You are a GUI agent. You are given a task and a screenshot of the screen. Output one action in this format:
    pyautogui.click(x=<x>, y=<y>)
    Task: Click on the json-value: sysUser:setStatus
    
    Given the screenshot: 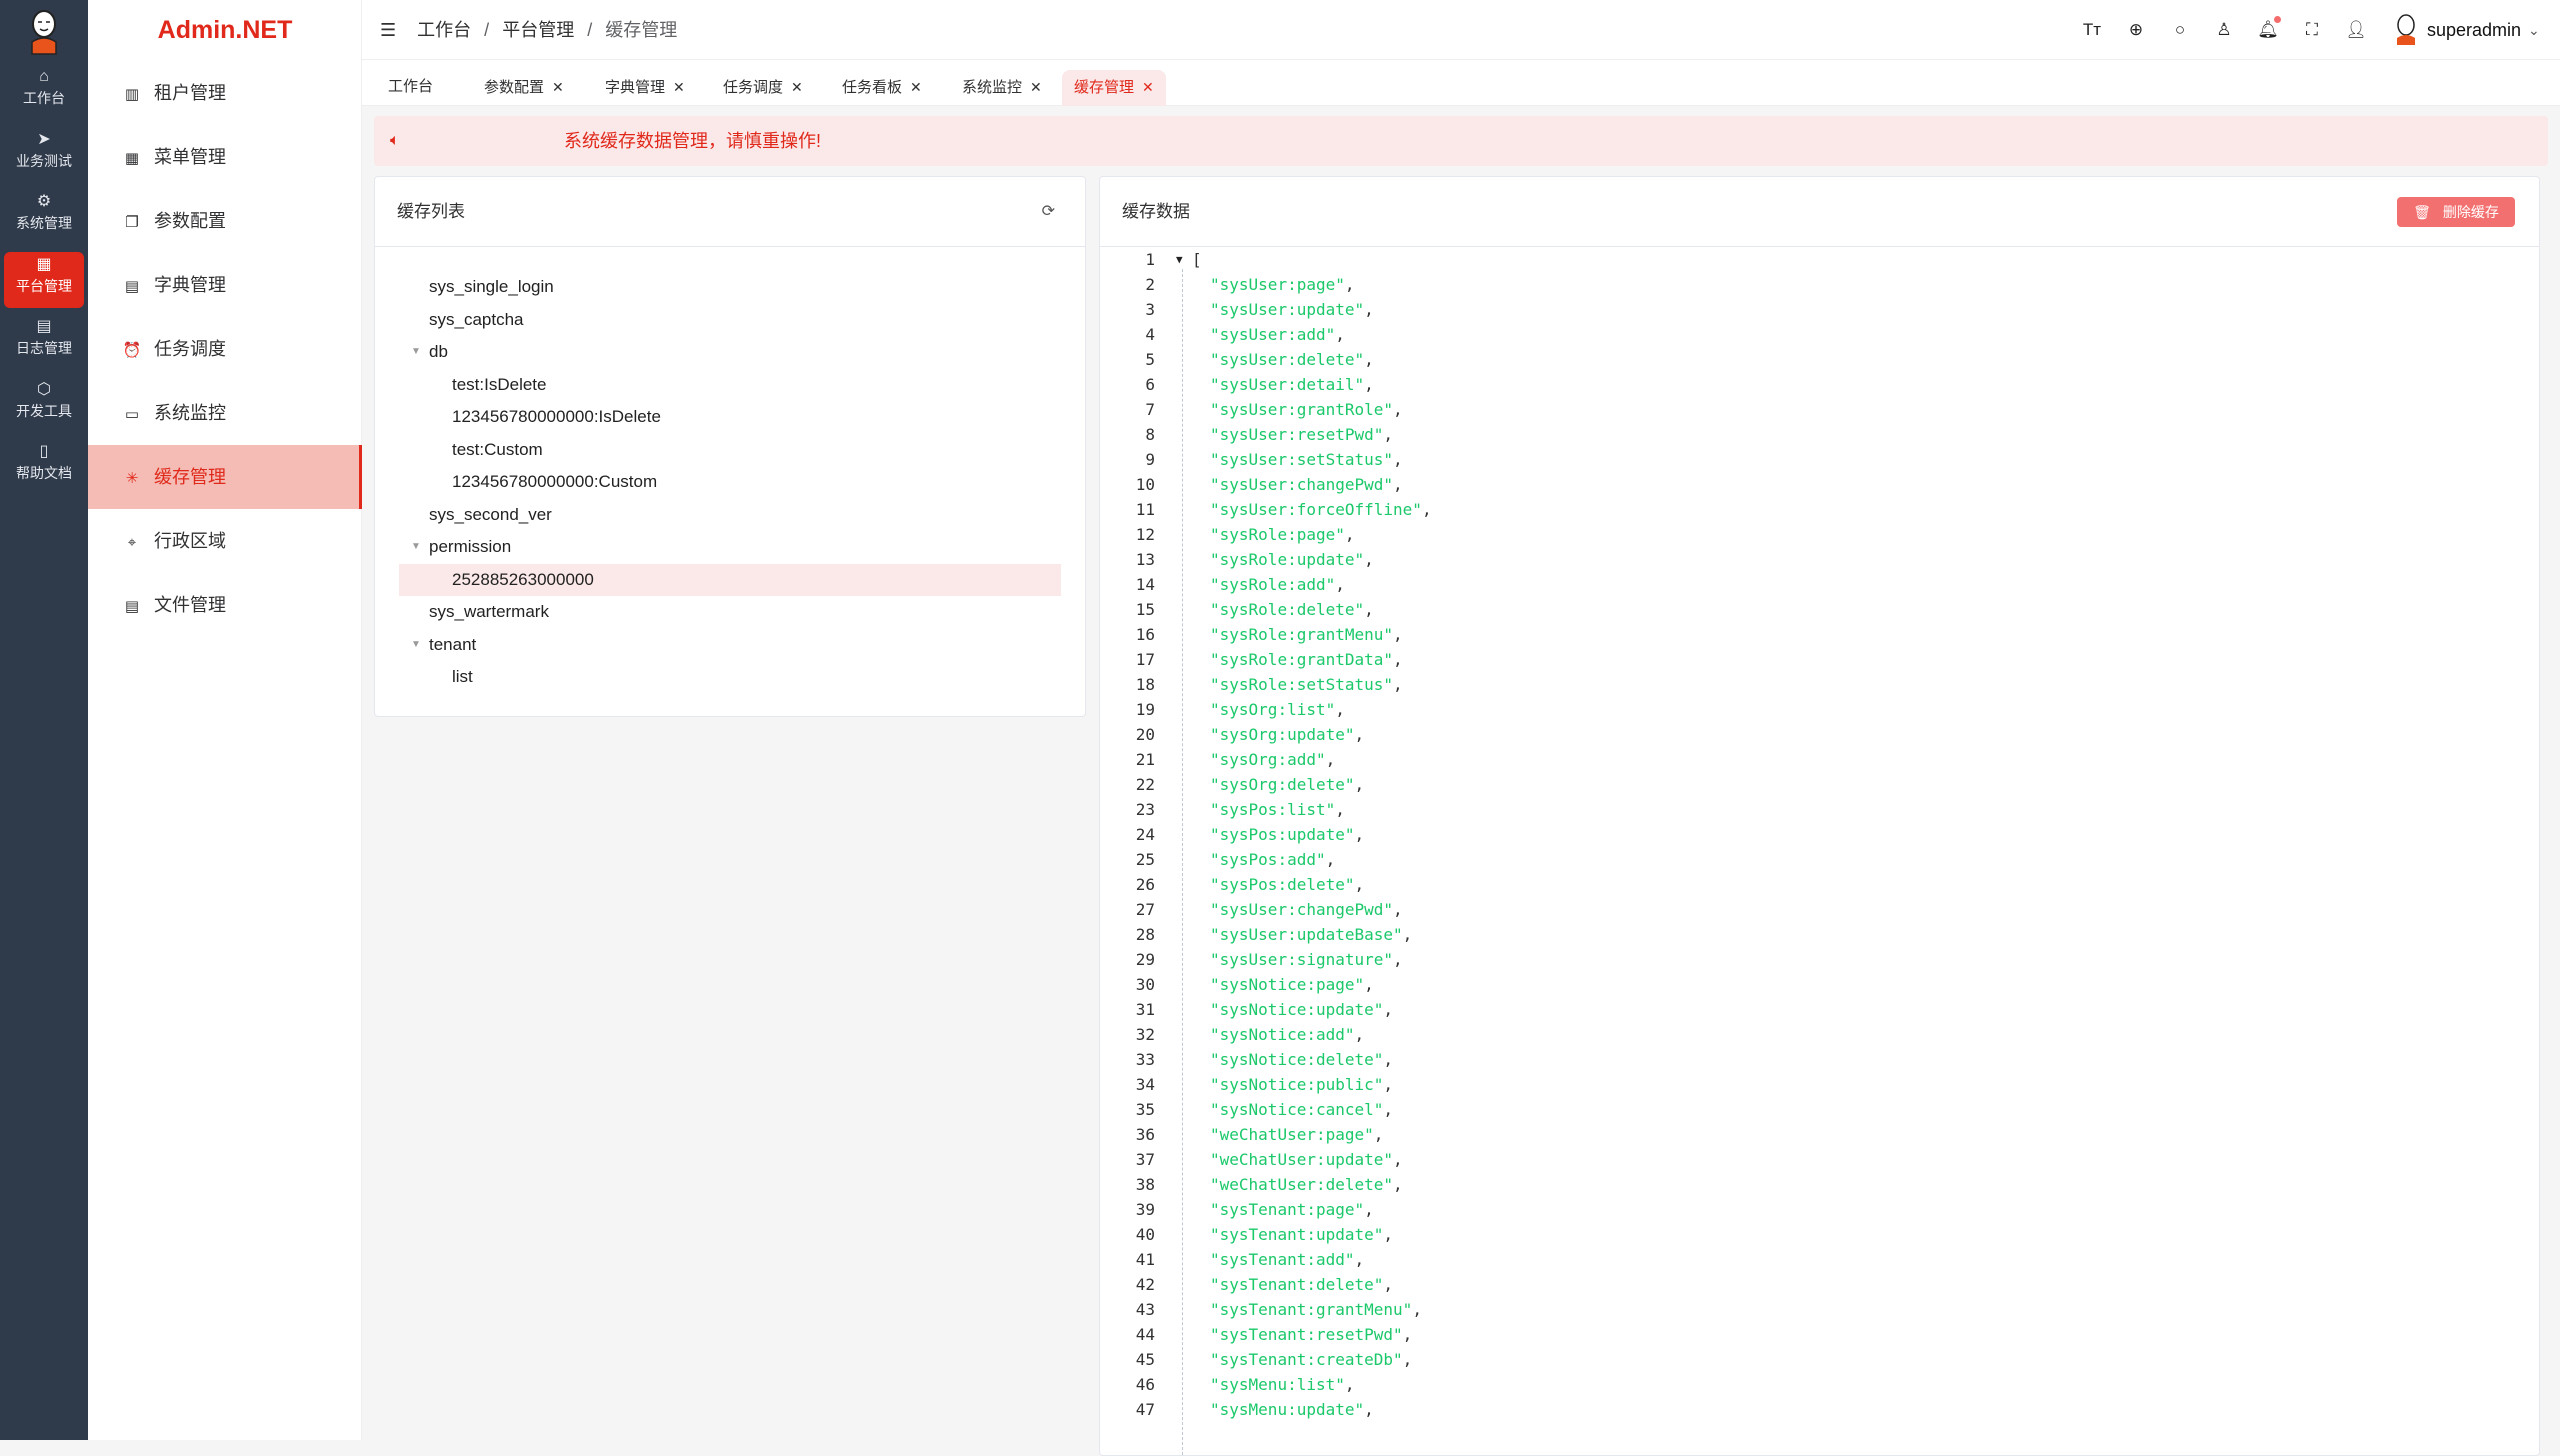 What is the action you would take?
    pyautogui.click(x=1301, y=459)
    